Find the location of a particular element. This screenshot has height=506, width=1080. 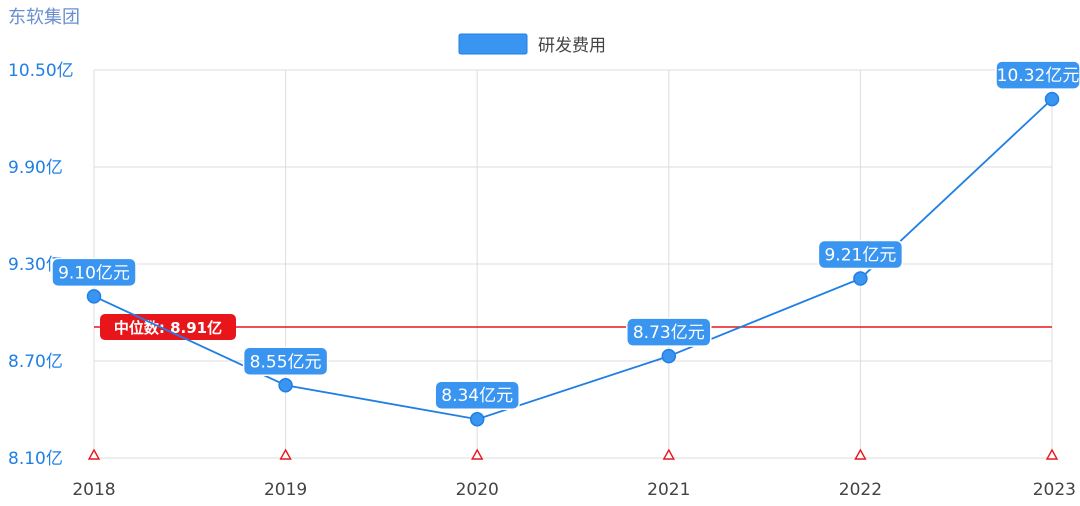

chart-title: 东软集团 is located at coordinates (44, 17).